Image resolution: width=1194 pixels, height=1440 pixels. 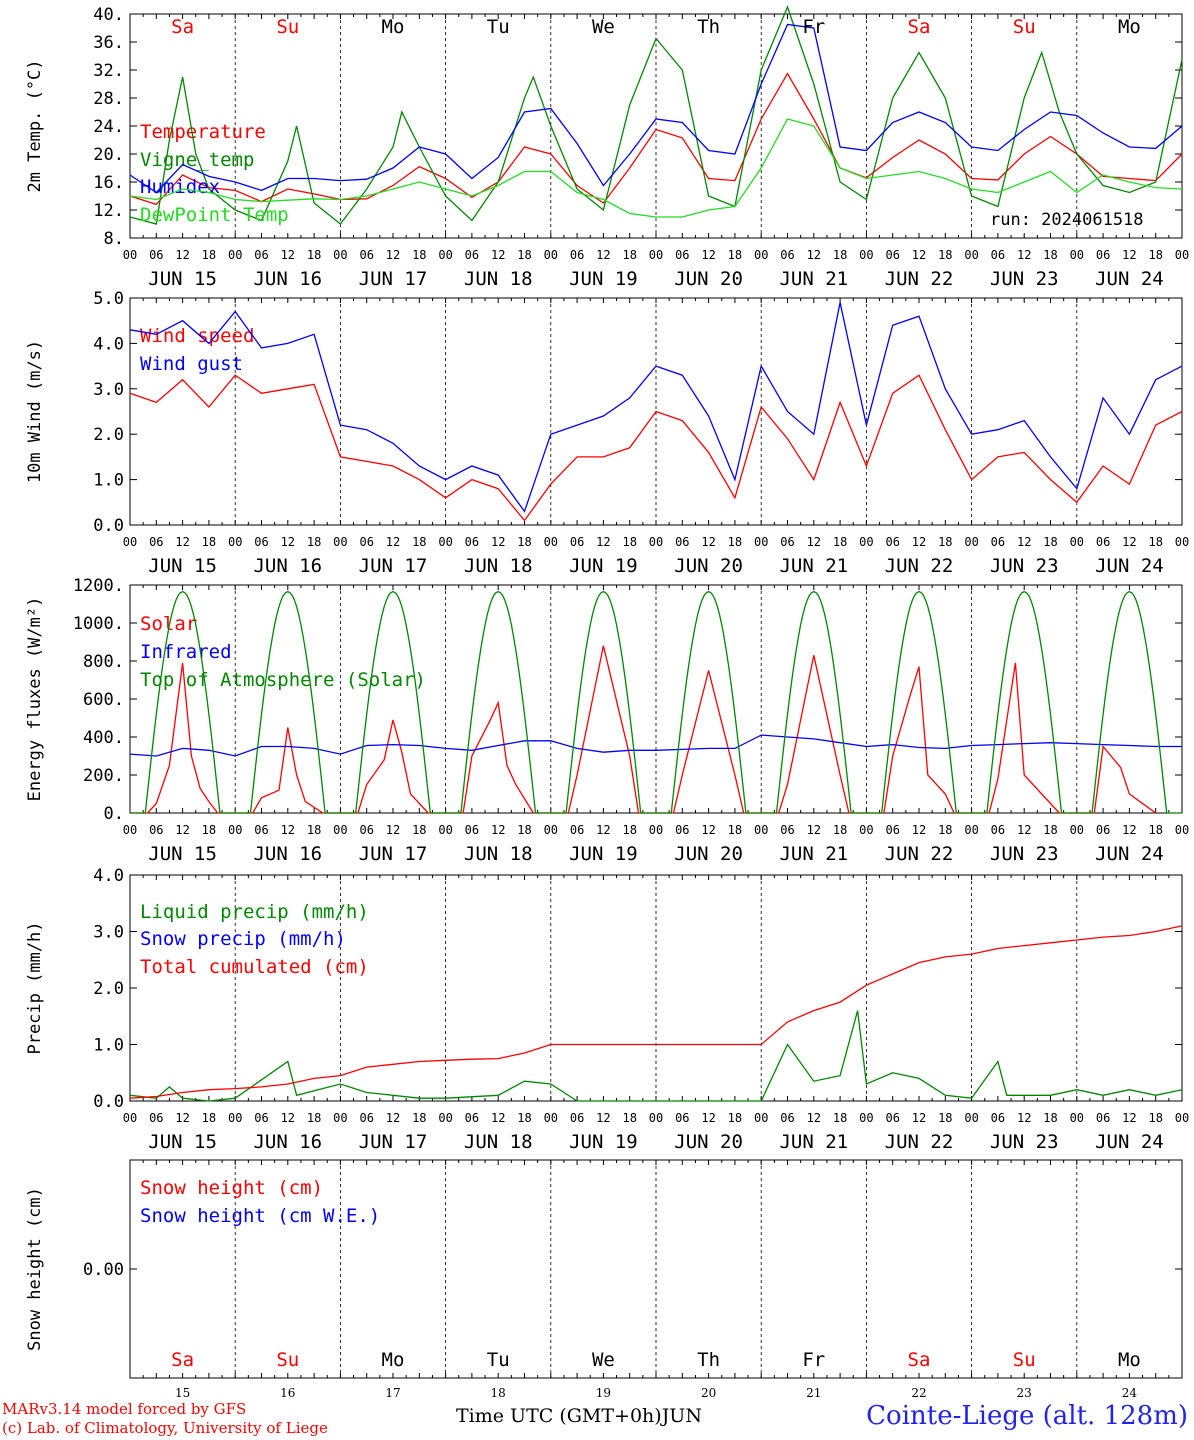 What do you see at coordinates (103, 662) in the screenshot?
I see `y-tick-label: 800.` at bounding box center [103, 662].